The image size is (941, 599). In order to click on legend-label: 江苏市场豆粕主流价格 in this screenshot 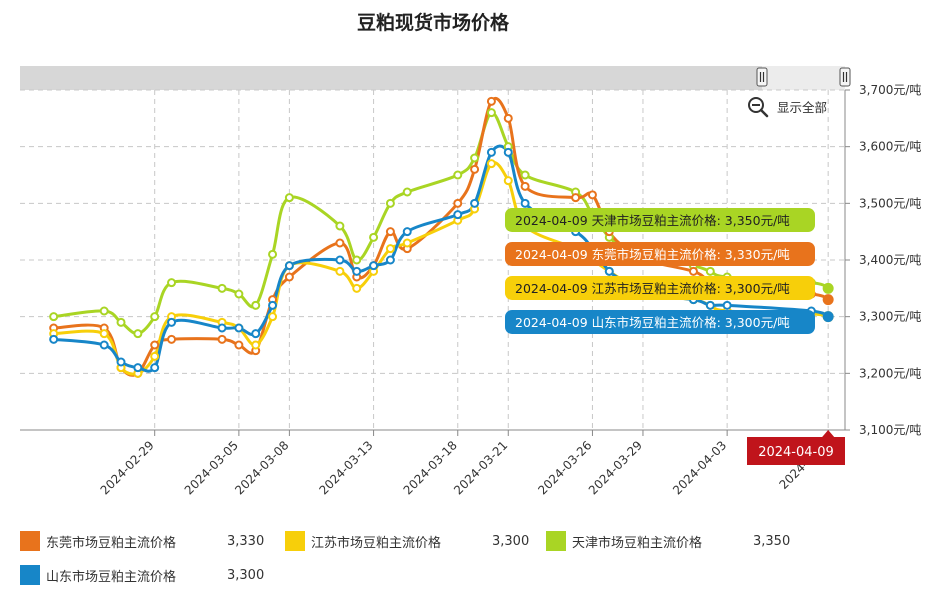, I will do `click(376, 543)`.